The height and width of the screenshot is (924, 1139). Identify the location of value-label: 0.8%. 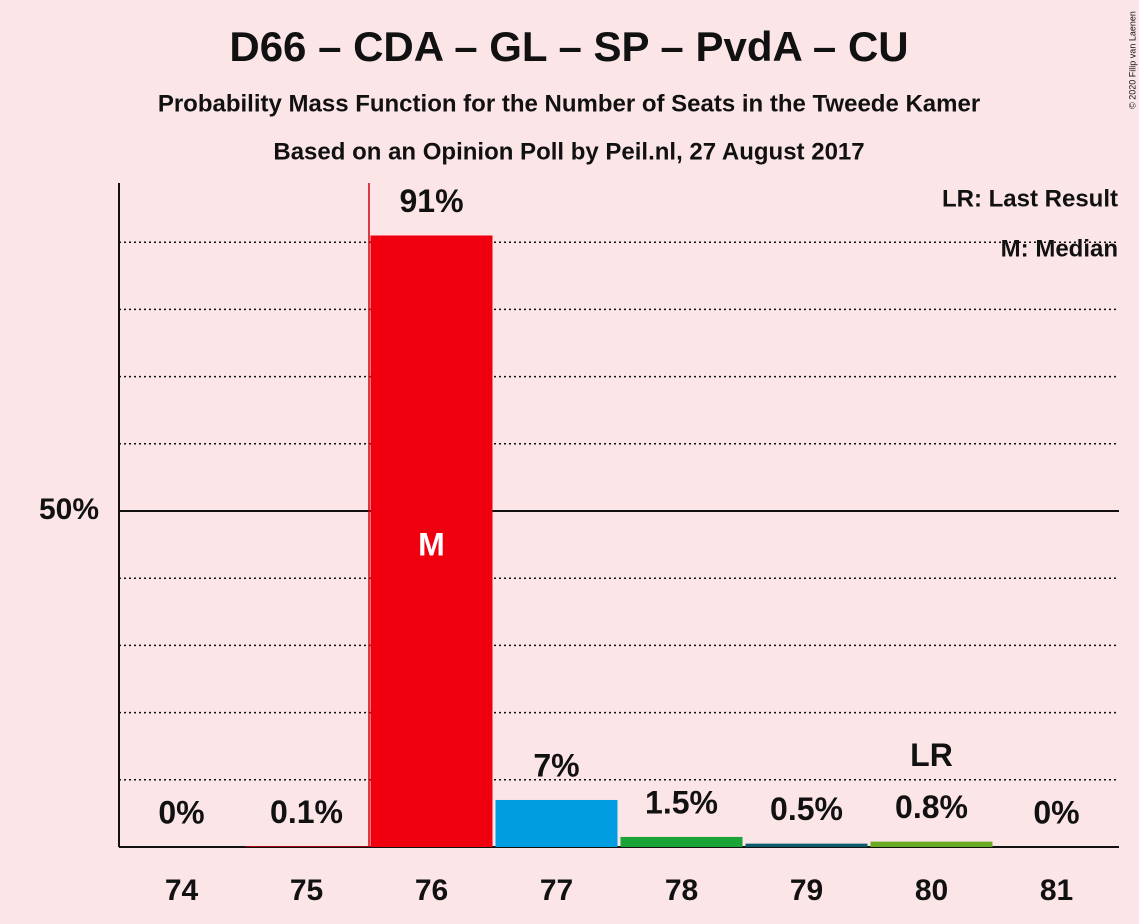
(931, 807).